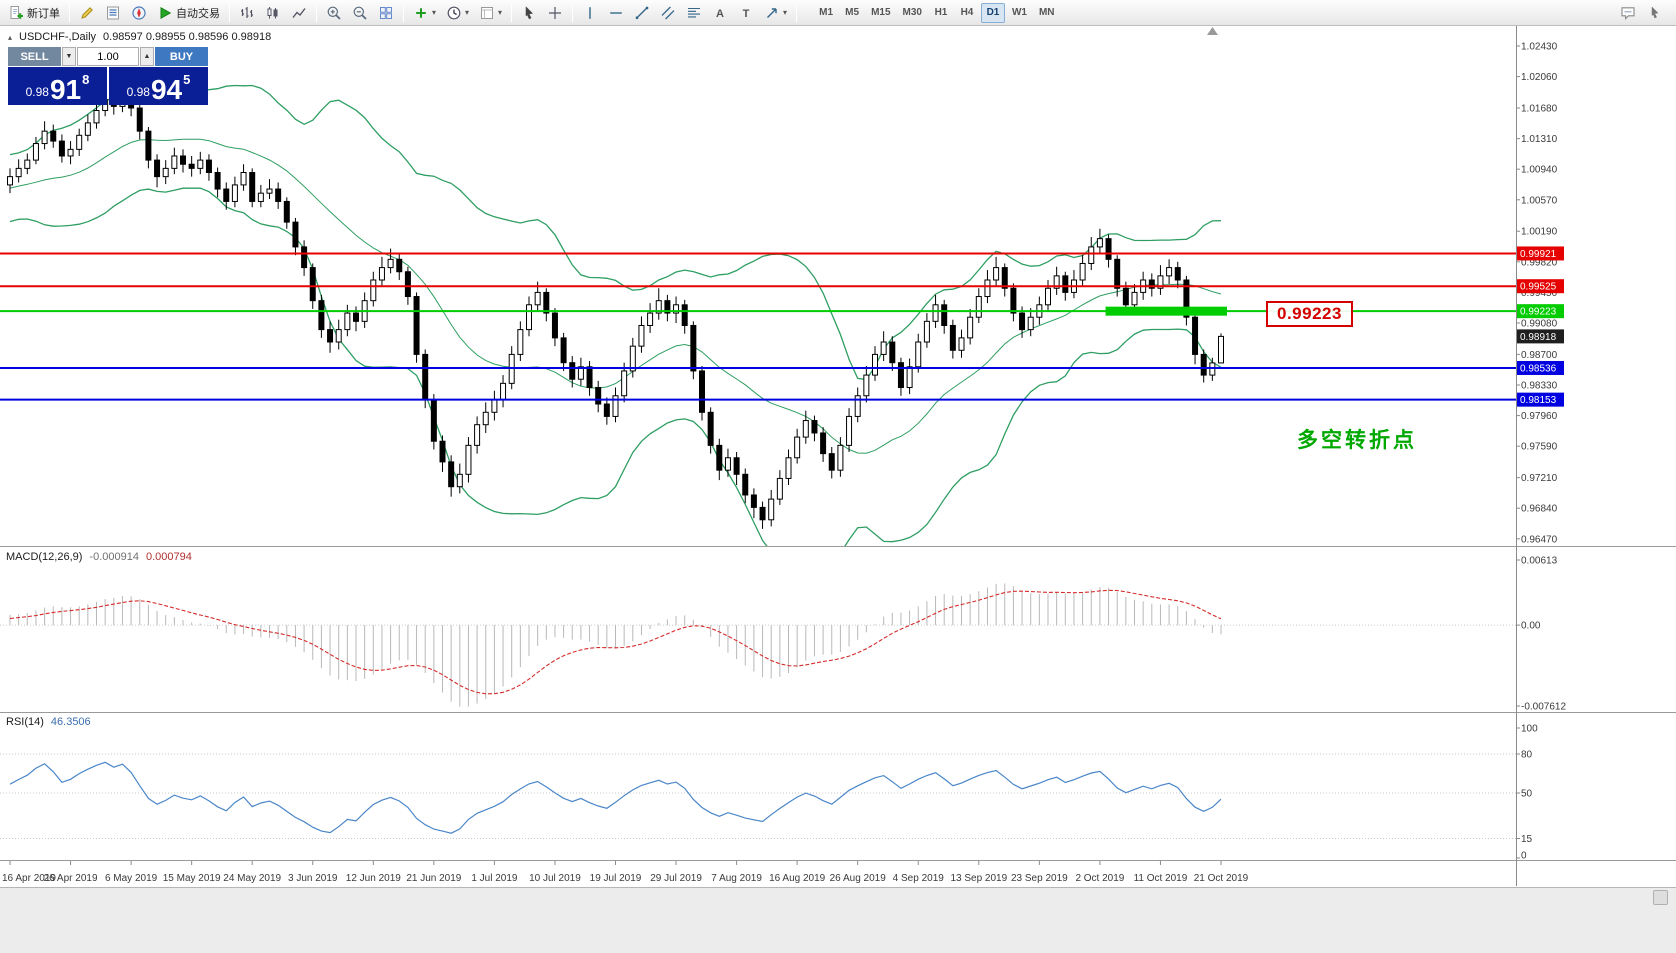 The width and height of the screenshot is (1676, 953). Describe the element at coordinates (1654, 13) in the screenshot. I see `pointer-button` at that location.